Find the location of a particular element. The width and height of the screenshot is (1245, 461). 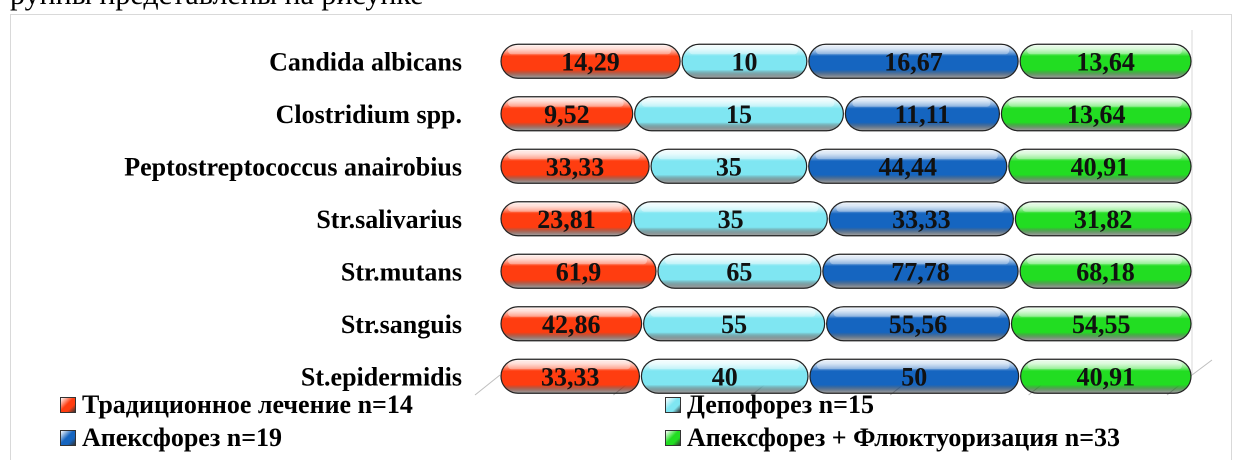

bar-candida-albicans-s2 is located at coordinates (744, 61).